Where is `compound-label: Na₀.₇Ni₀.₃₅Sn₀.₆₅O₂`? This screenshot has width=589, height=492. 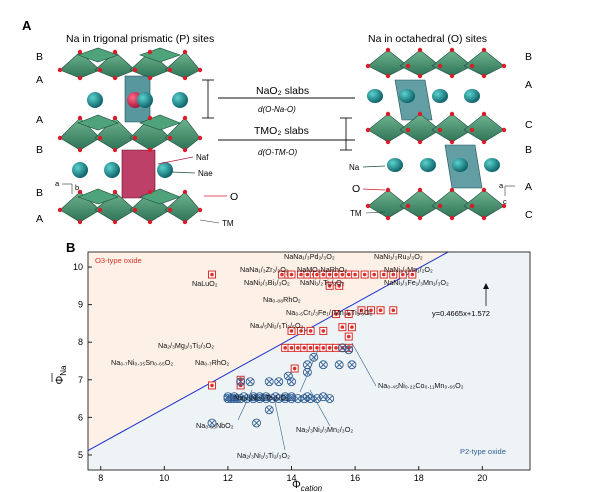
compound-label: Na₀.₇Ni₀.₃₅Sn₀.₆₅O₂ is located at coordinates (142, 362).